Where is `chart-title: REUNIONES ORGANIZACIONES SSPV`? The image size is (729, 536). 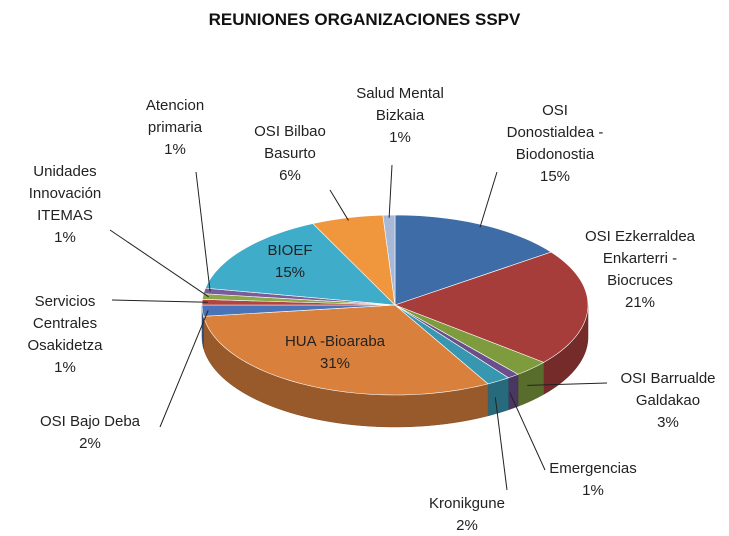 chart-title: REUNIONES ORGANIZACIONES SSPV is located at coordinates (364, 19).